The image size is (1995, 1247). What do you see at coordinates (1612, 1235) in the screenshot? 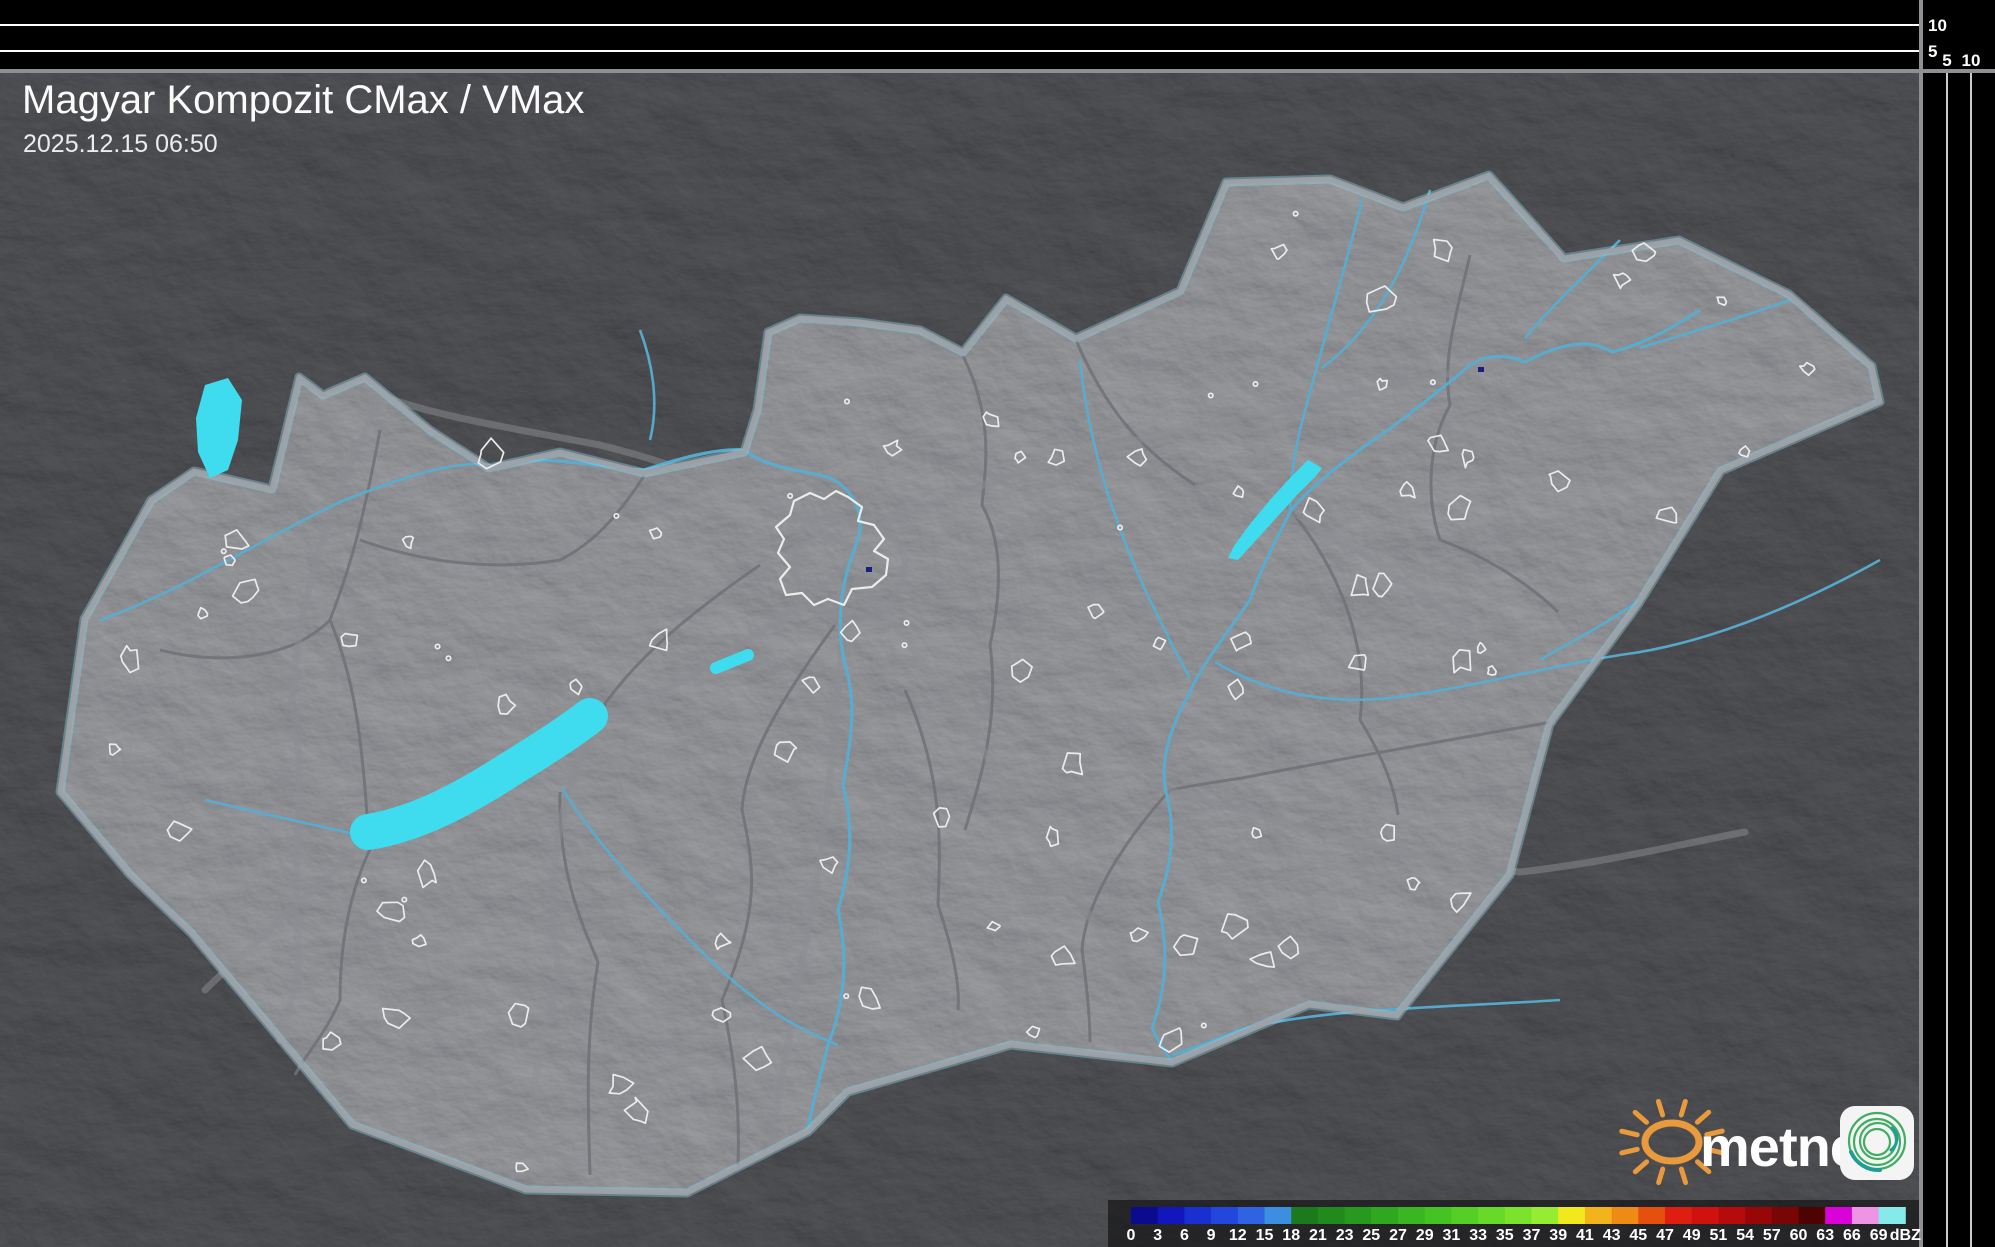
I see `dbz-tick-label: 43` at bounding box center [1612, 1235].